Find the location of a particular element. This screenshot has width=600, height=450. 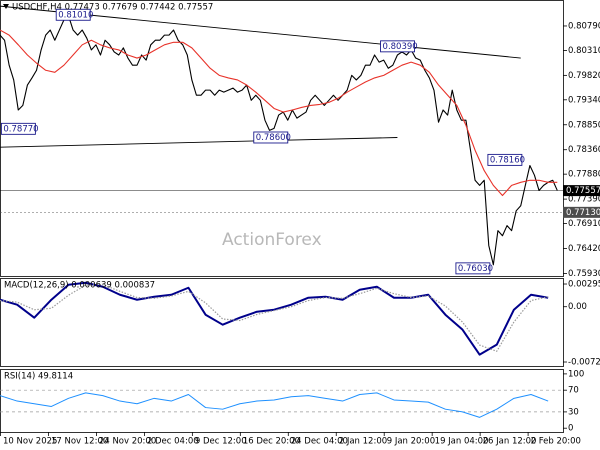

y-tick-label: 0 is located at coordinates (570, 429).